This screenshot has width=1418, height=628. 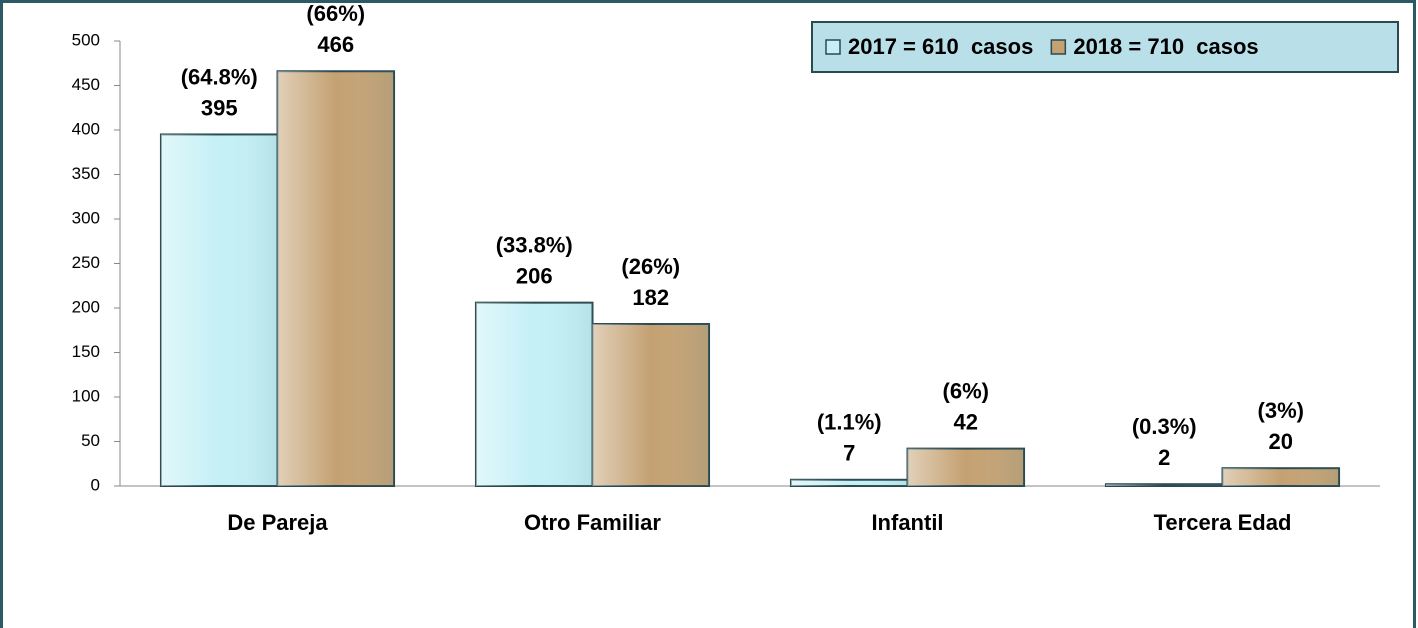 I want to click on legend-box, so click(x=1105, y=47).